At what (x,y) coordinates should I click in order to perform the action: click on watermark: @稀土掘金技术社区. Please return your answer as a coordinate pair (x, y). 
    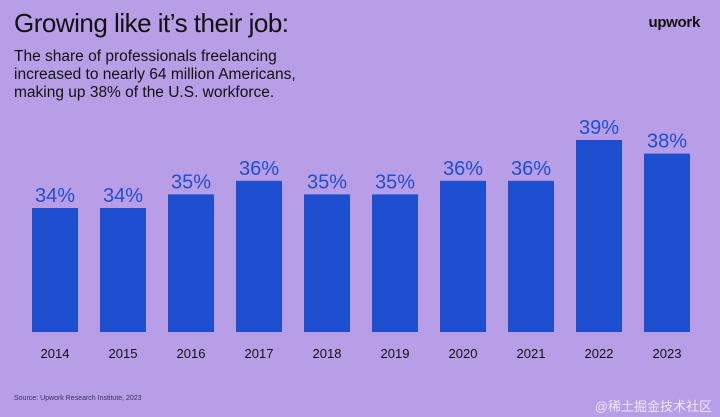
    Looking at the image, I should click on (653, 406).